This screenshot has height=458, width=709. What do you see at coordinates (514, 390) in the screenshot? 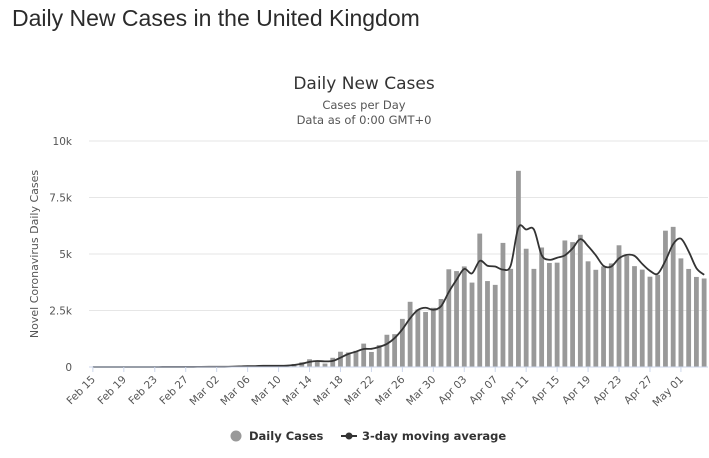
I see `x-tick-label: Apr 11` at bounding box center [514, 390].